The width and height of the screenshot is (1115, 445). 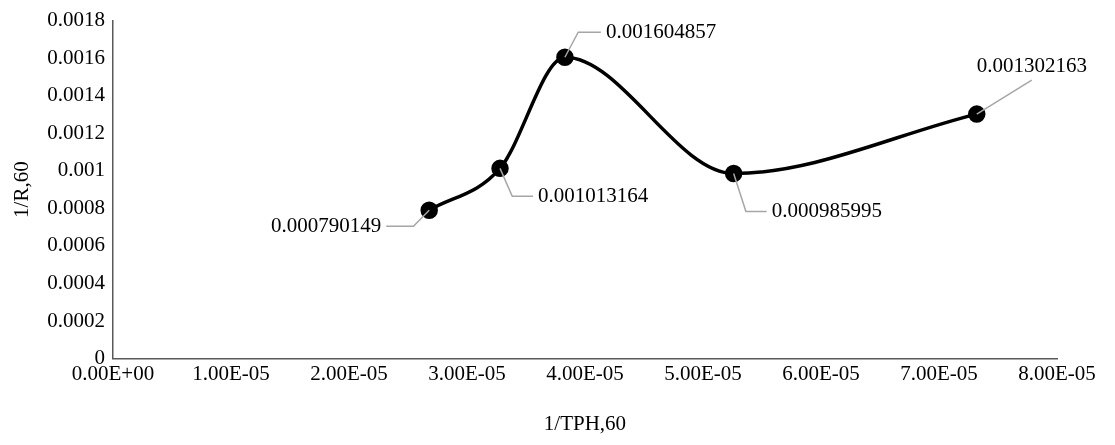 What do you see at coordinates (585, 372) in the screenshot?
I see `x-tick-label: 4.00E-05` at bounding box center [585, 372].